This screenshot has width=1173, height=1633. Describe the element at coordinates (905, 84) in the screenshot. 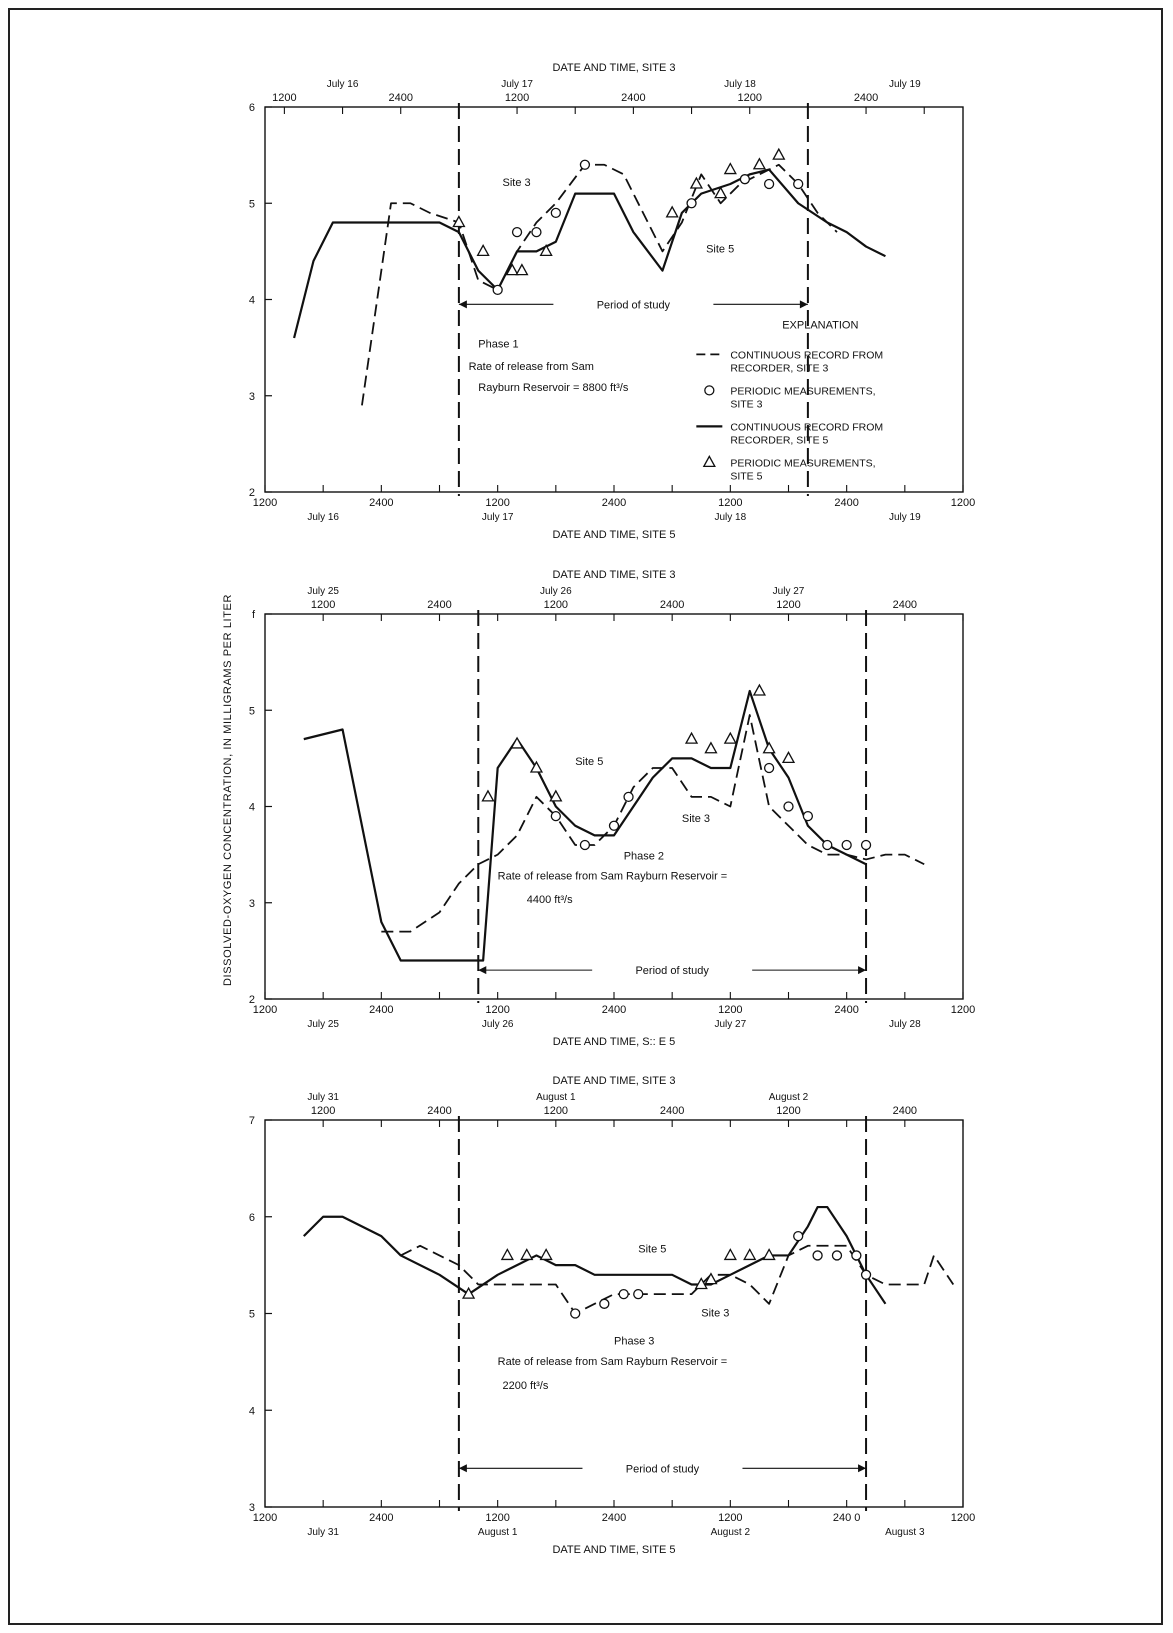

I see `date-label-top: July 19` at that location.